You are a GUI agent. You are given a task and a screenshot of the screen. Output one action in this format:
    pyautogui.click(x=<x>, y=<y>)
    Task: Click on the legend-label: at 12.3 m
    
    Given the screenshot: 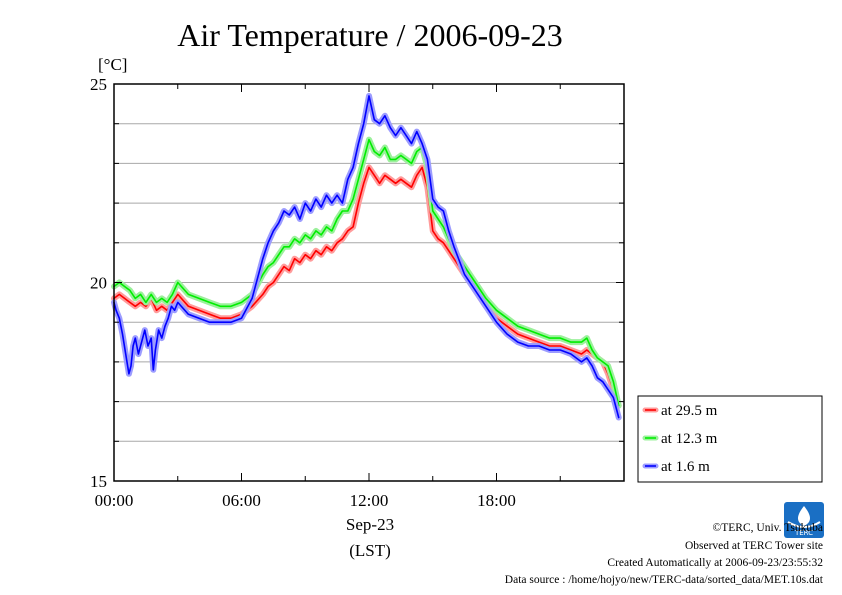 What is the action you would take?
    pyautogui.click(x=689, y=439)
    